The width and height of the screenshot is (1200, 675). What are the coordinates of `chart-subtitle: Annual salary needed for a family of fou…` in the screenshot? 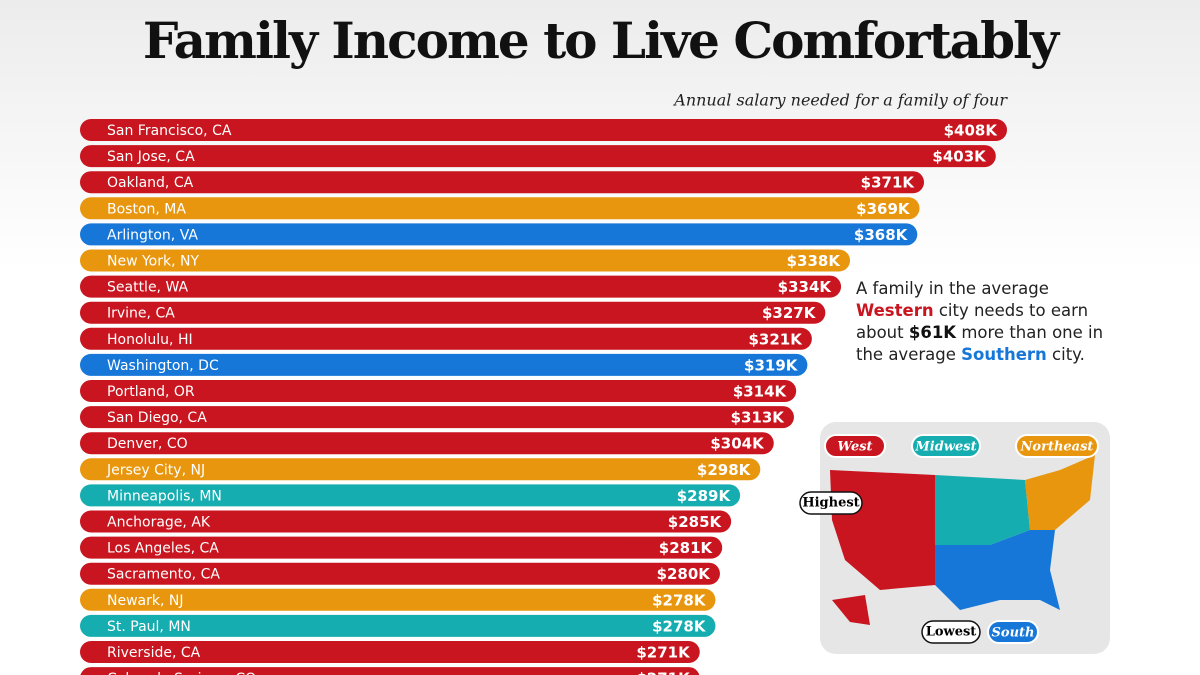 It's located at (840, 100).